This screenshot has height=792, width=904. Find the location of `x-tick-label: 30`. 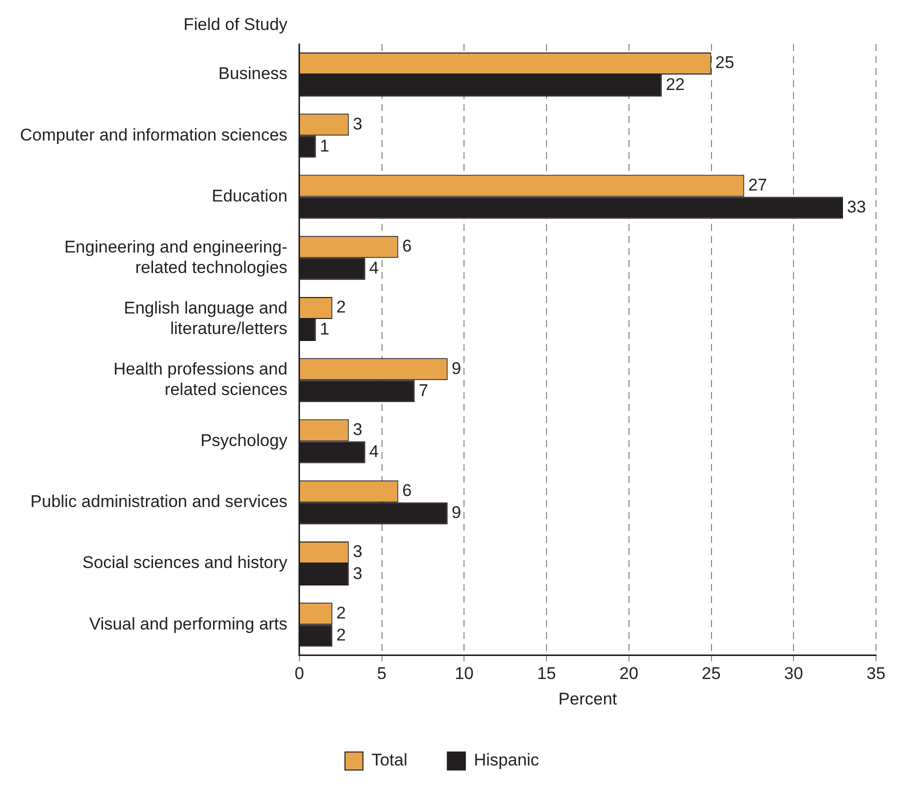

x-tick-label: 30 is located at coordinates (794, 674).